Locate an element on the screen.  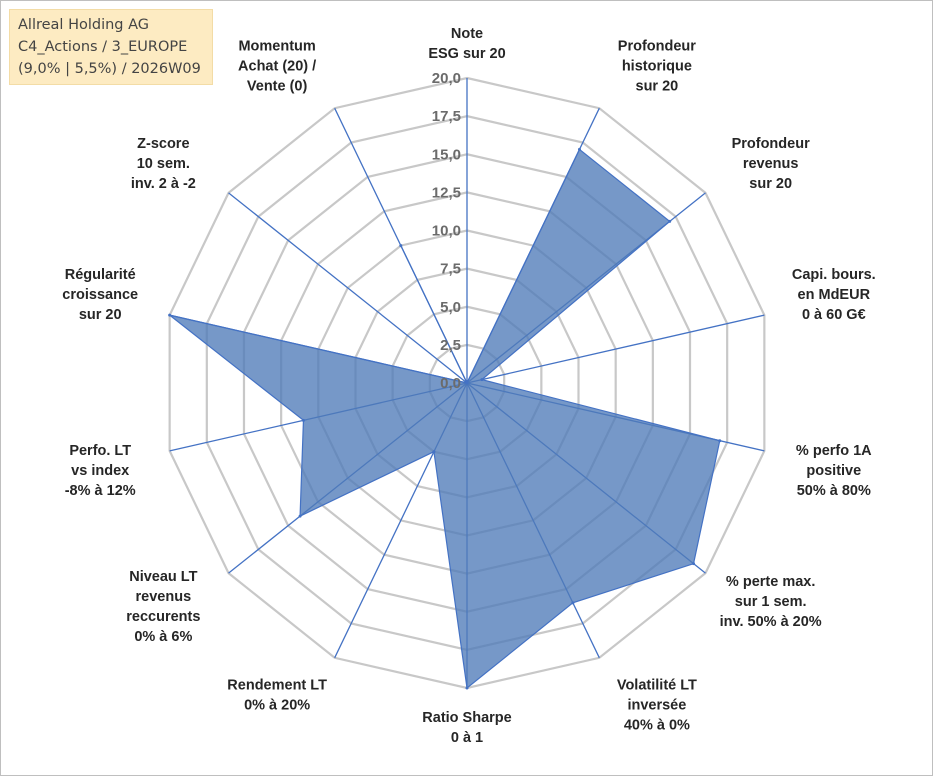
axis-label: Rendement LT 0% à 20% is located at coordinates (277, 696).